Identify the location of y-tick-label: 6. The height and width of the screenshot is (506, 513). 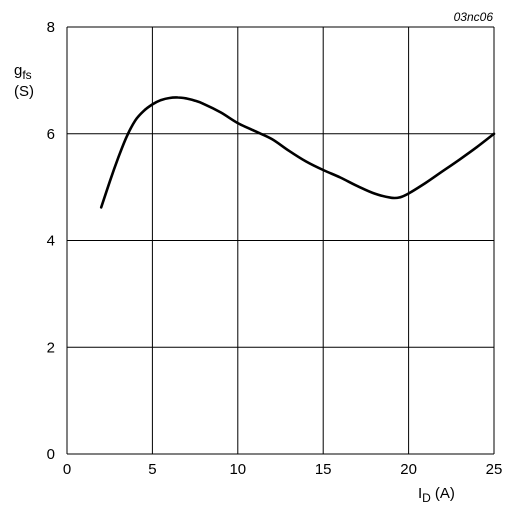
(51, 134).